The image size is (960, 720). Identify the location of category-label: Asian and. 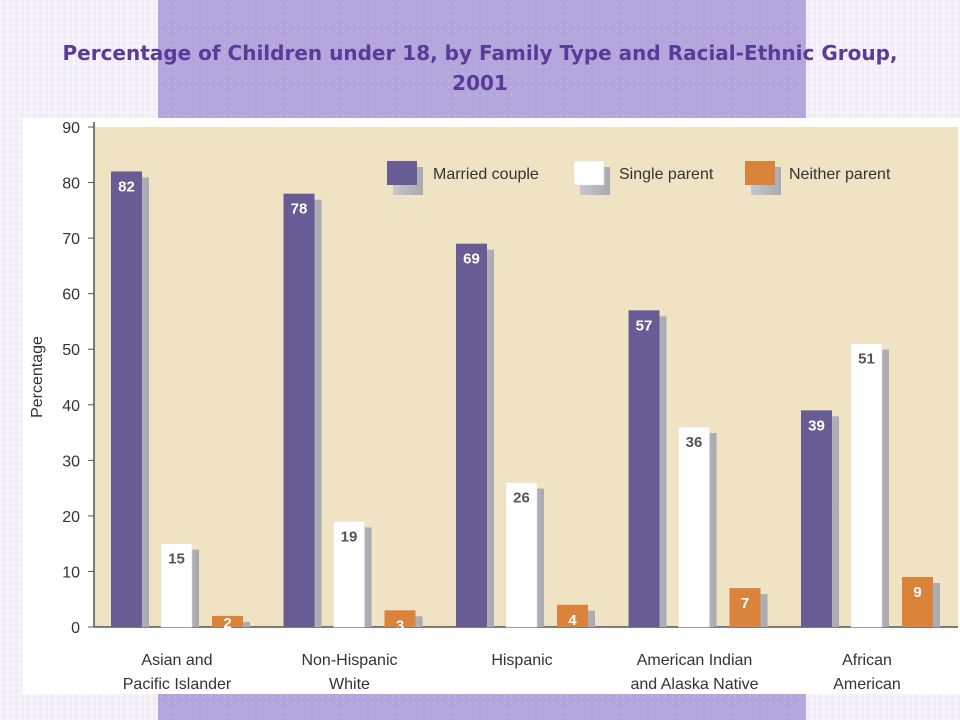
(176, 660).